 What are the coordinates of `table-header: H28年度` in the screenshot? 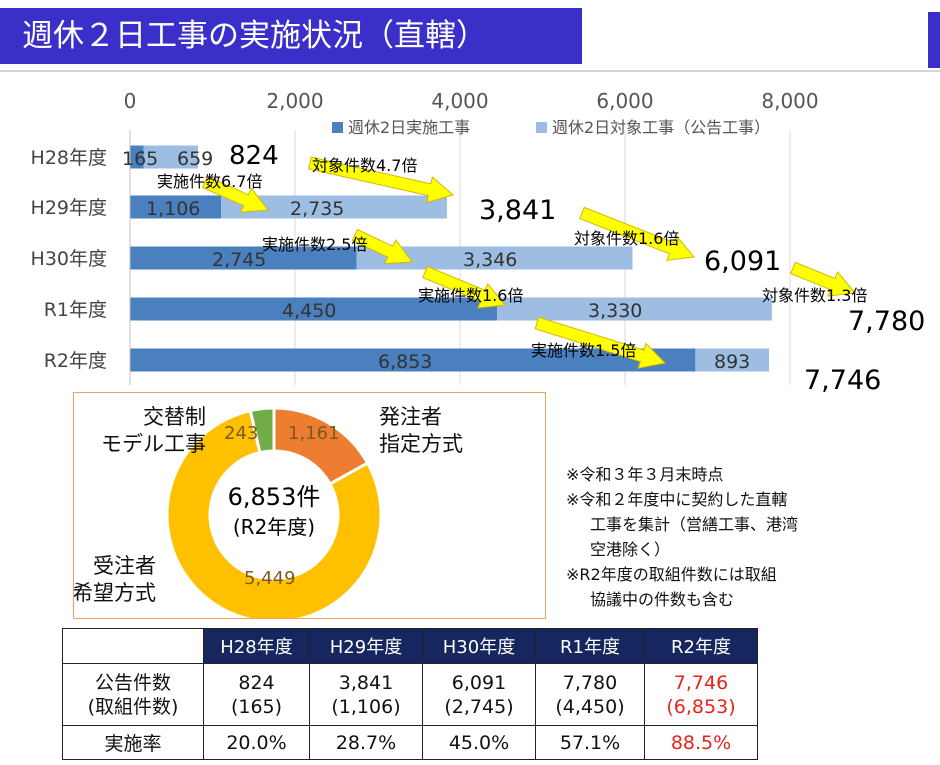 It's located at (256, 646).